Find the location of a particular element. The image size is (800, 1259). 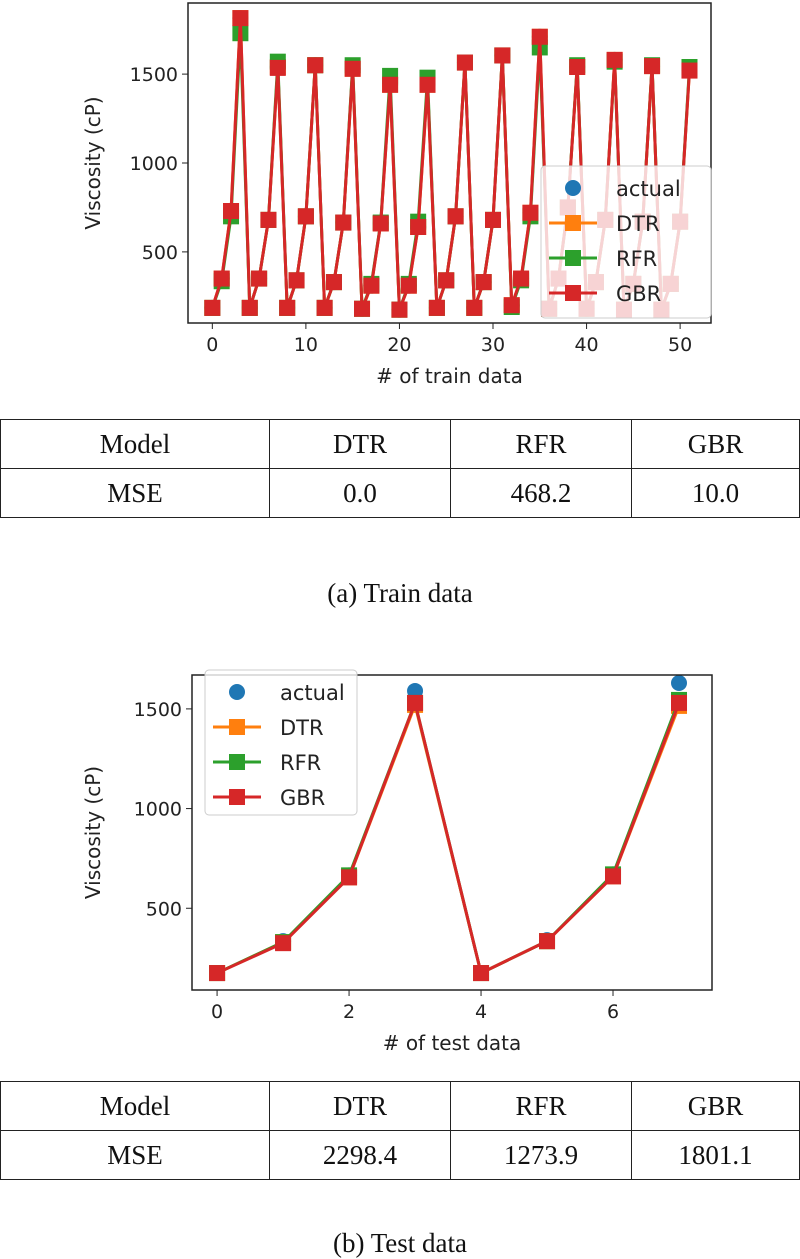

x-axis-label: # of test data is located at coordinates (452, 1043).